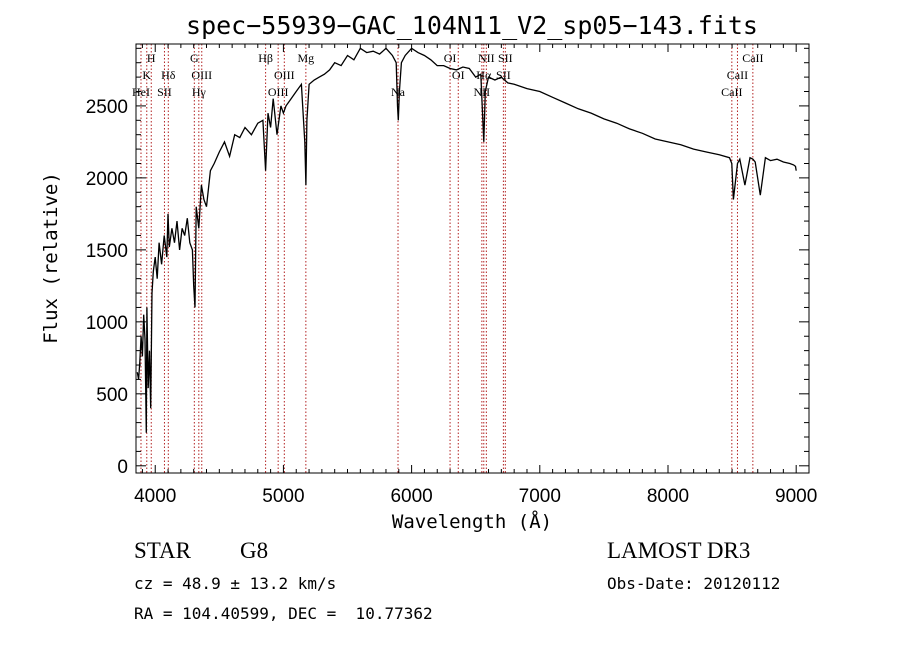  I want to click on line-marker-label-14: OI, so click(458, 75).